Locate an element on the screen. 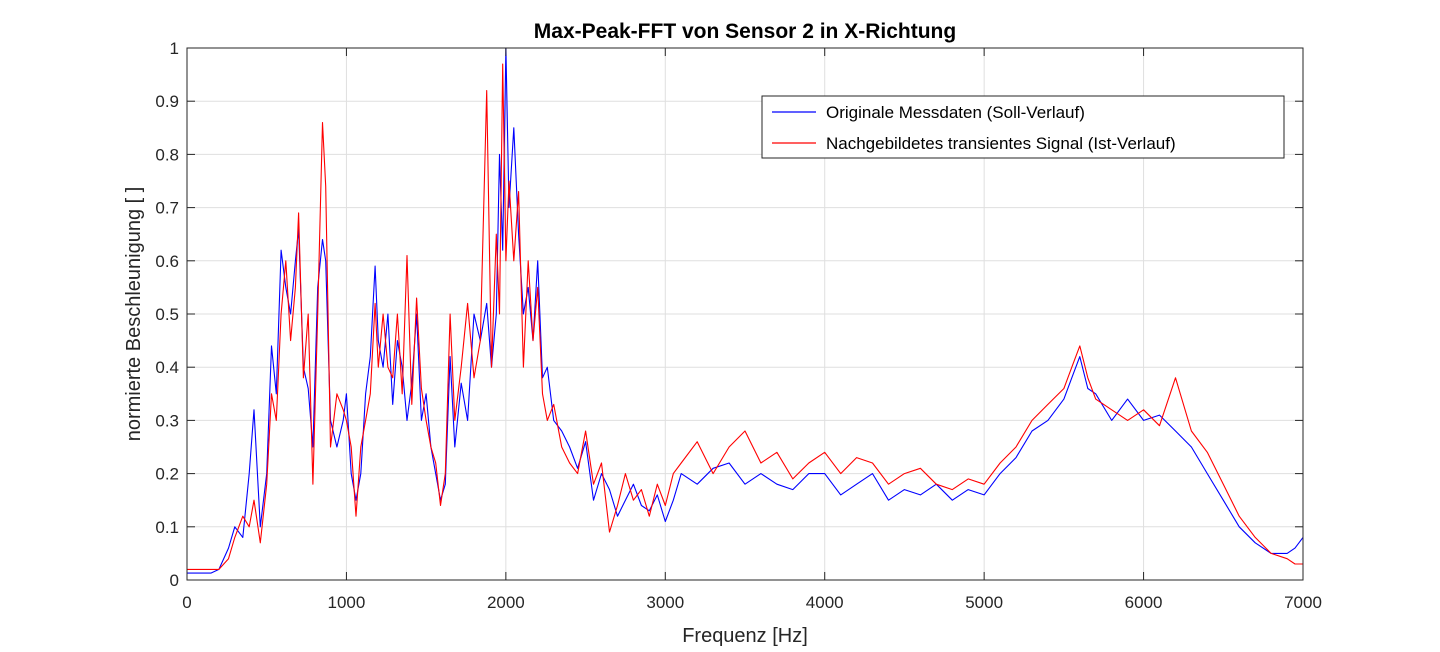 This screenshot has height=652, width=1440. y-axis-label: normierte Beschleunigung [ ] is located at coordinates (134, 314).